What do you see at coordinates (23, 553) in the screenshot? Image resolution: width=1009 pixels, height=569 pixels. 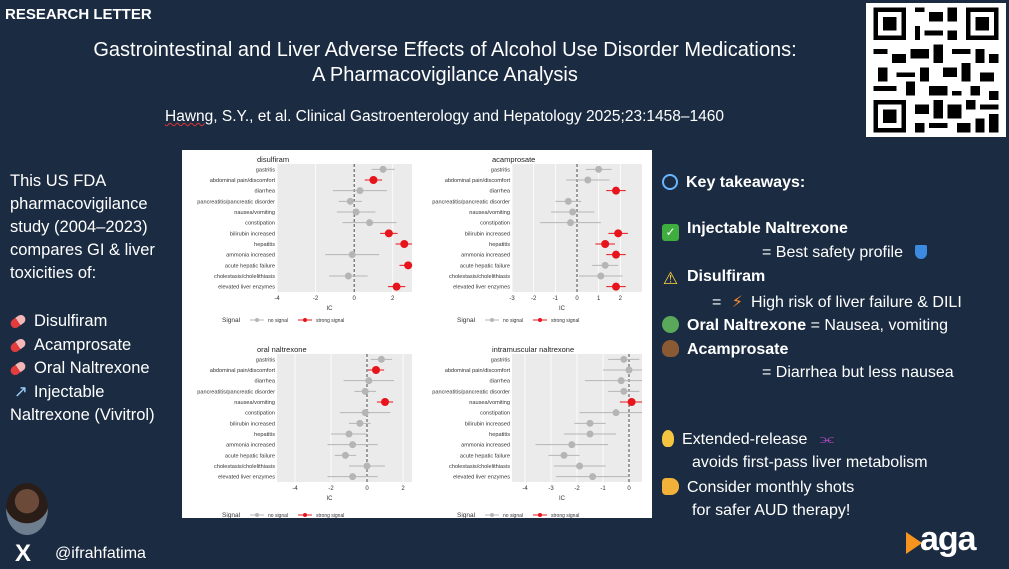 I see `x-logo-icon: X` at bounding box center [23, 553].